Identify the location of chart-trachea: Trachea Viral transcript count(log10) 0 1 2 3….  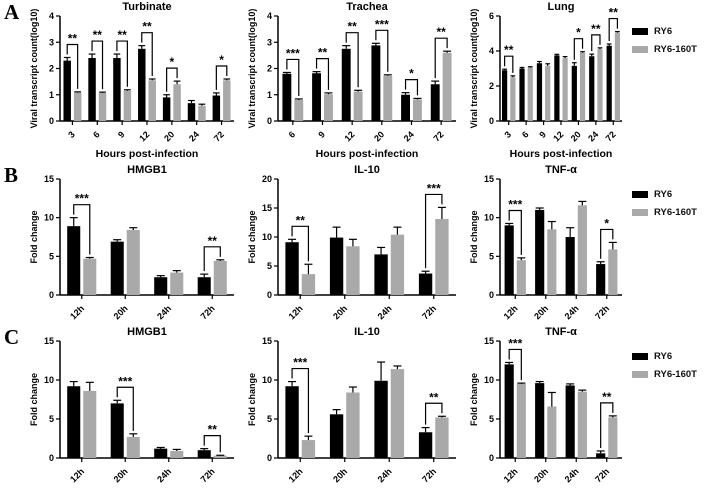
(355, 81).